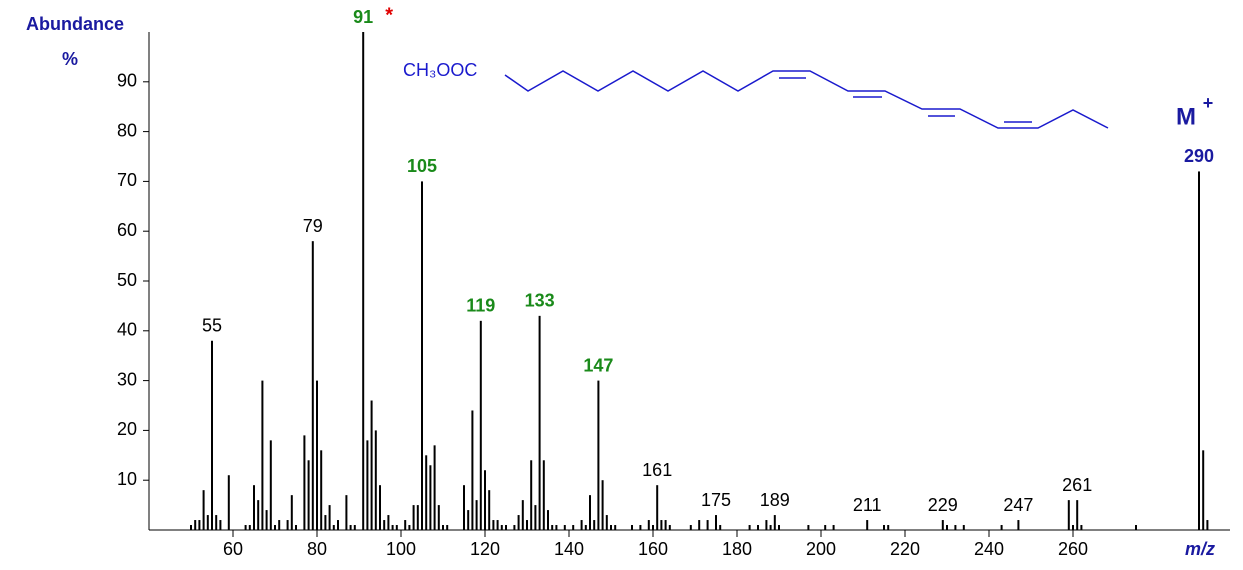 This screenshot has width=1243, height=570. What do you see at coordinates (1199, 156) in the screenshot?
I see `peak-label: 290` at bounding box center [1199, 156].